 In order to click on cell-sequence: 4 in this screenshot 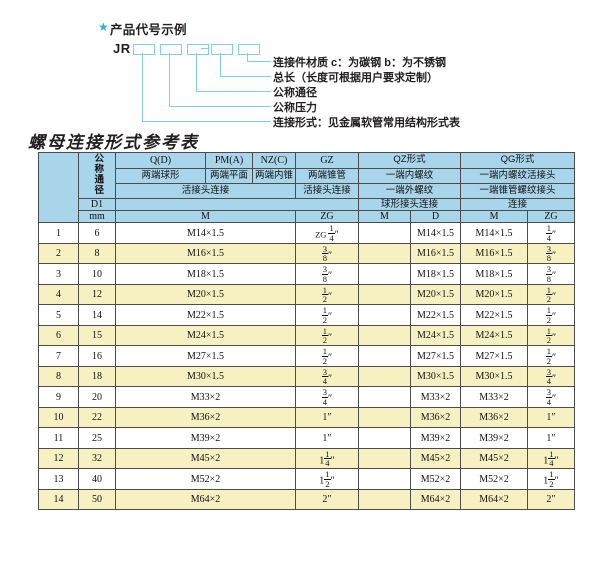, I will do `click(58, 294)`.